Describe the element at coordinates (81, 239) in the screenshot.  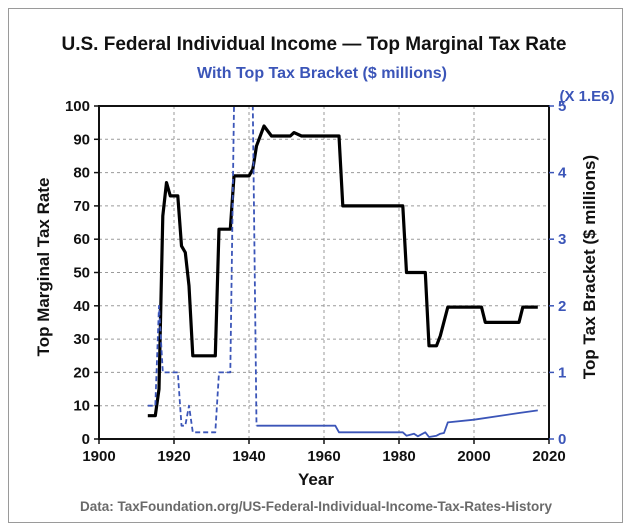
I see `y-tick-label: 60` at that location.